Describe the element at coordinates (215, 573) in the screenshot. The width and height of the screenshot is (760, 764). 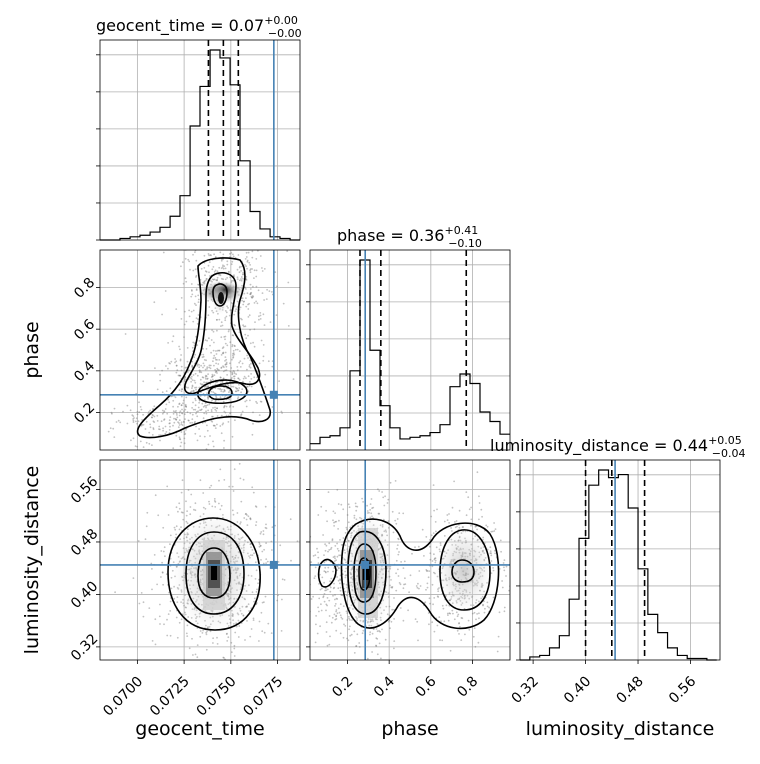
I see `contour-middle` at that location.